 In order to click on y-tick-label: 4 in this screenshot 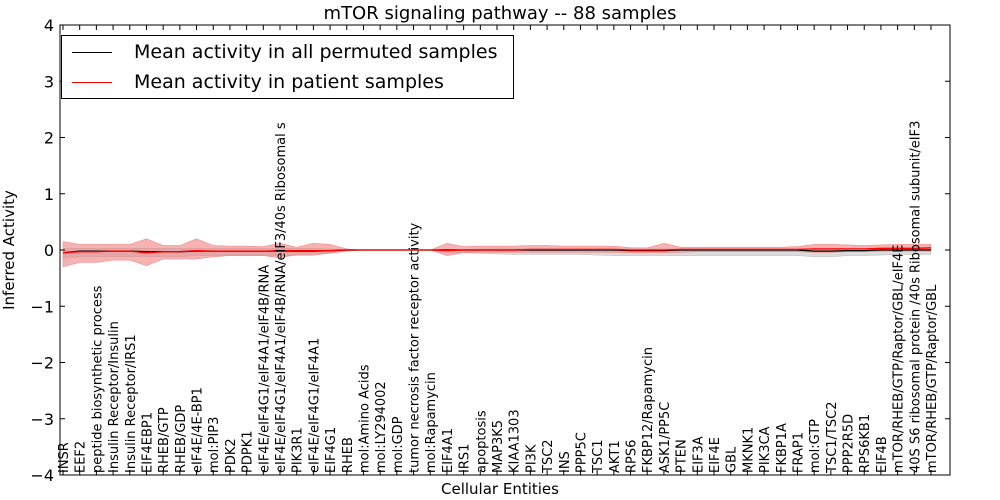, I will do `click(49, 25)`.